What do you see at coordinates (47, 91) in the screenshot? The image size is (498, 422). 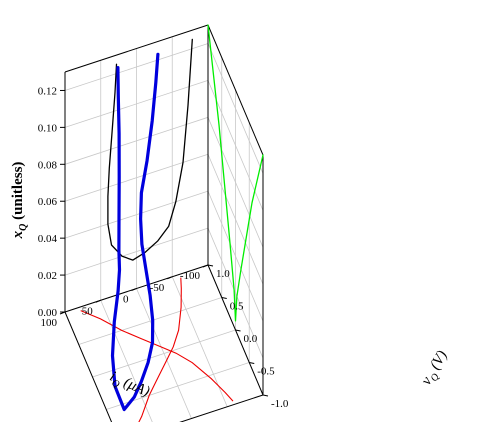 I see `z-tick-label: 0.12` at bounding box center [47, 91].